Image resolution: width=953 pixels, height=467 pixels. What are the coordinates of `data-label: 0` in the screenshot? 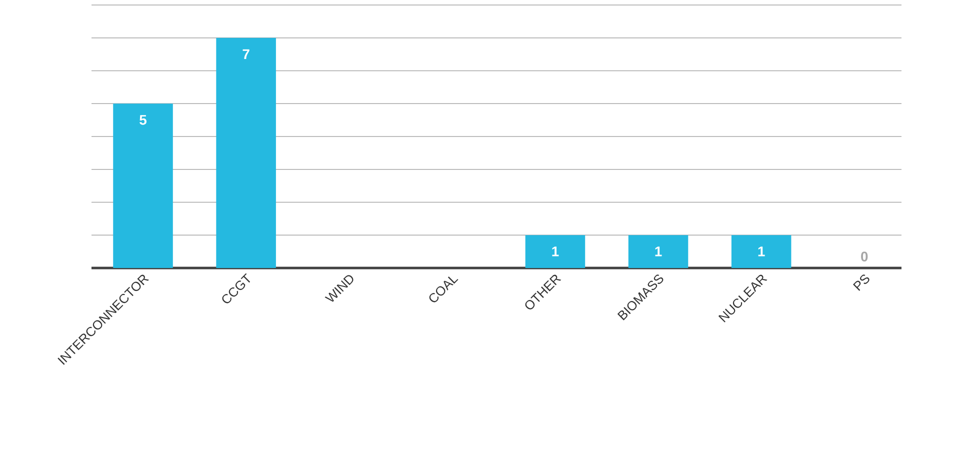 It's located at (864, 257).